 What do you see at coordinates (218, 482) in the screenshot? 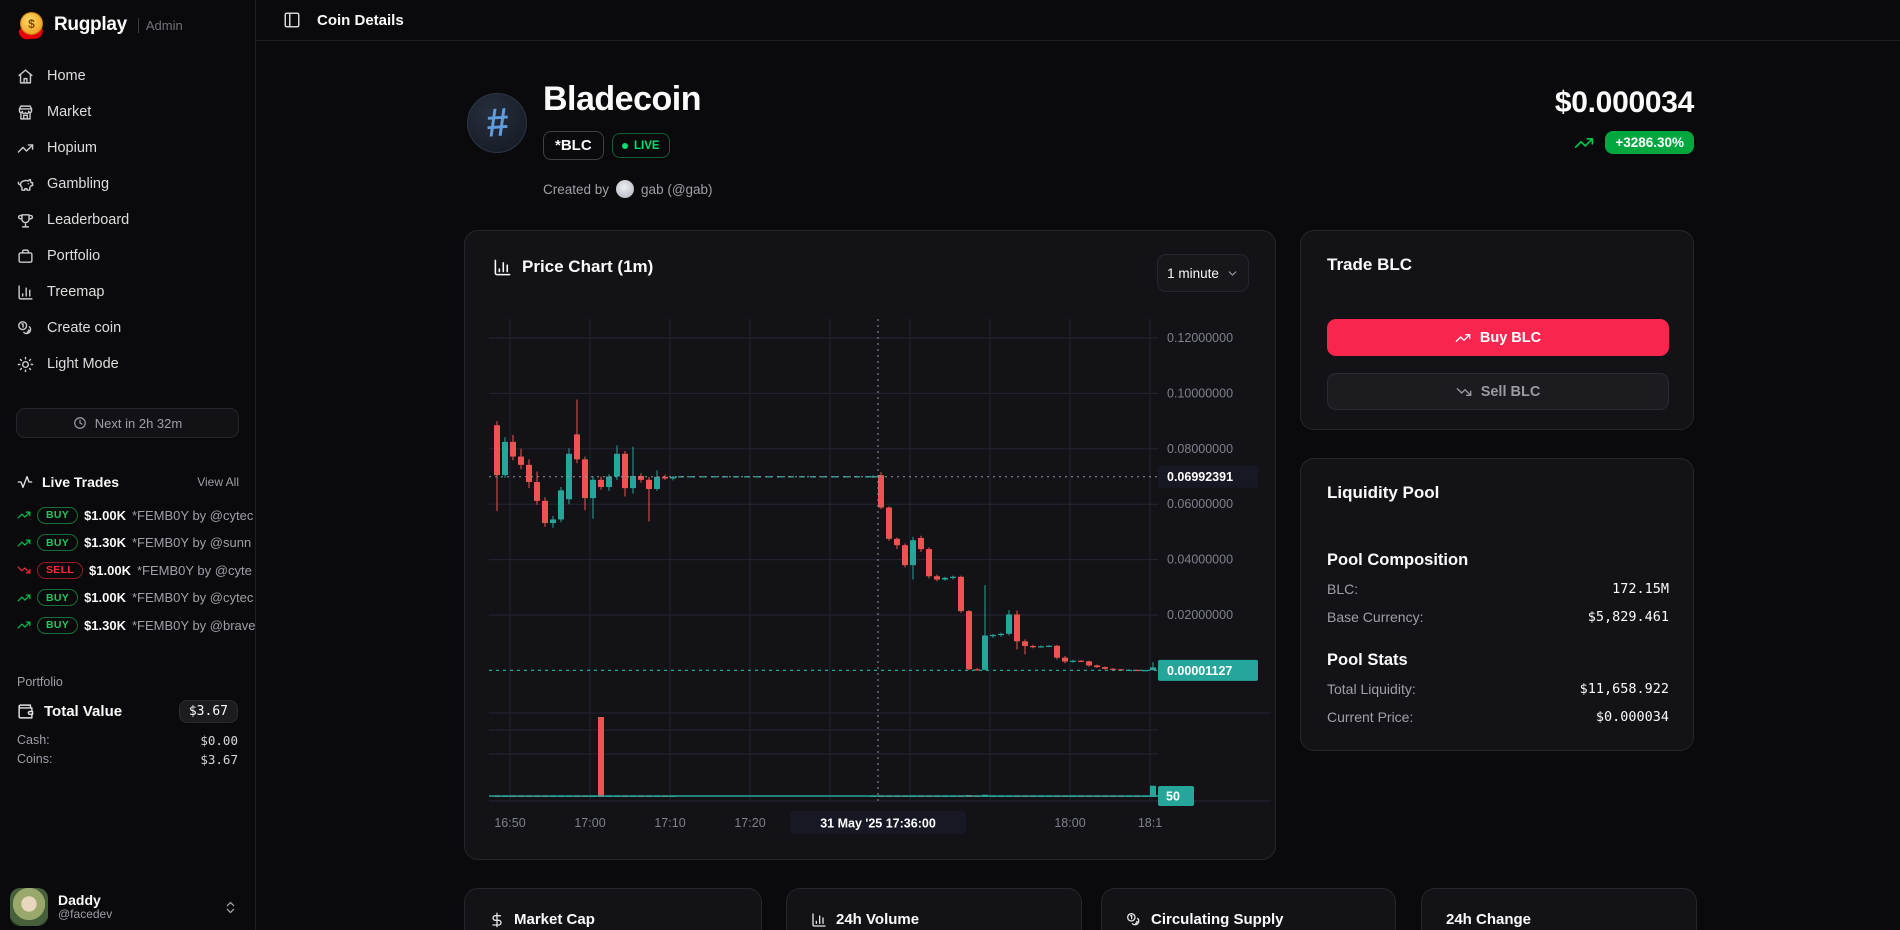
I see `view-all-link: View All` at bounding box center [218, 482].